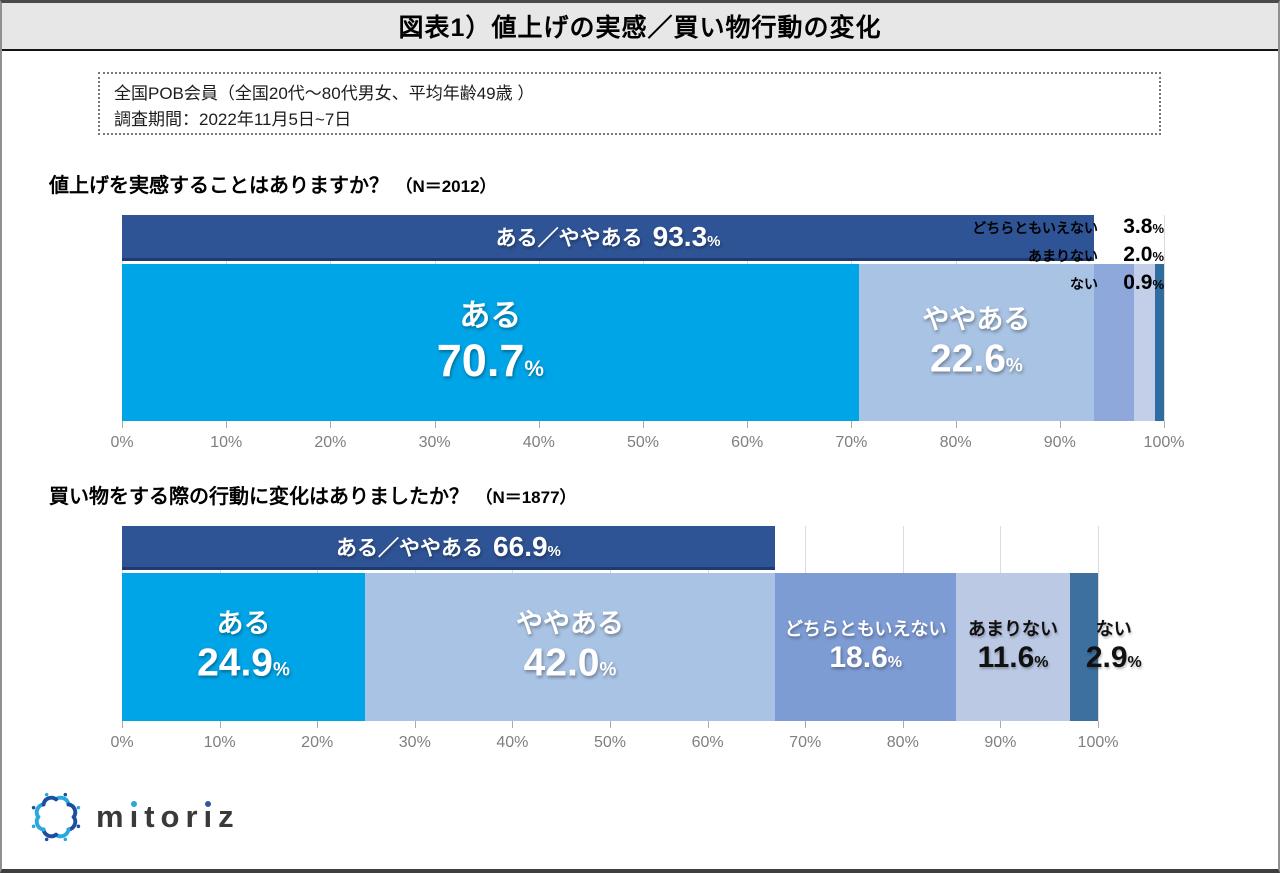  I want to click on segment-label: どちらともいえない 18.6%, so click(866, 647).